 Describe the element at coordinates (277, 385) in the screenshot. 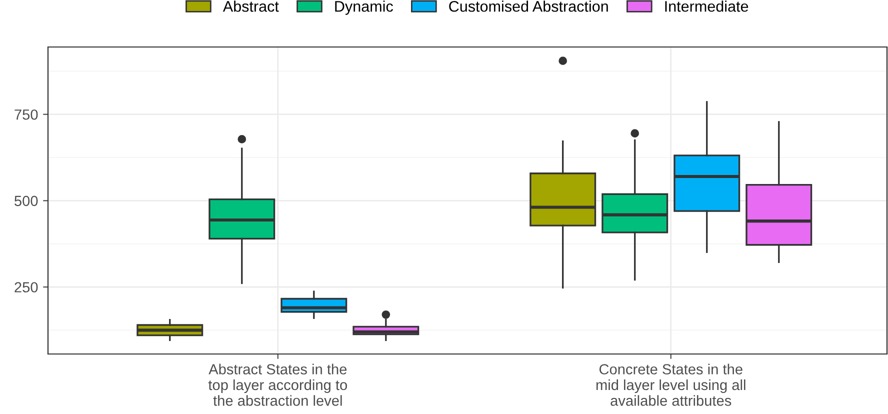

I see `x-tick-label: Abstract States in the top layer according to the abstraction level` at that location.